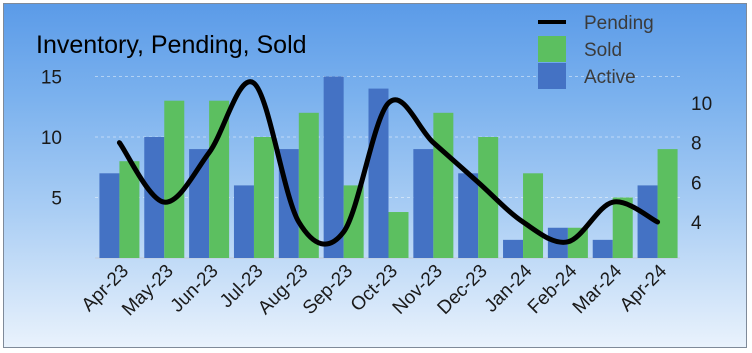 The image size is (752, 353). What do you see at coordinates (418, 290) in the screenshot?
I see `x-tick-label: Nov-23` at bounding box center [418, 290].